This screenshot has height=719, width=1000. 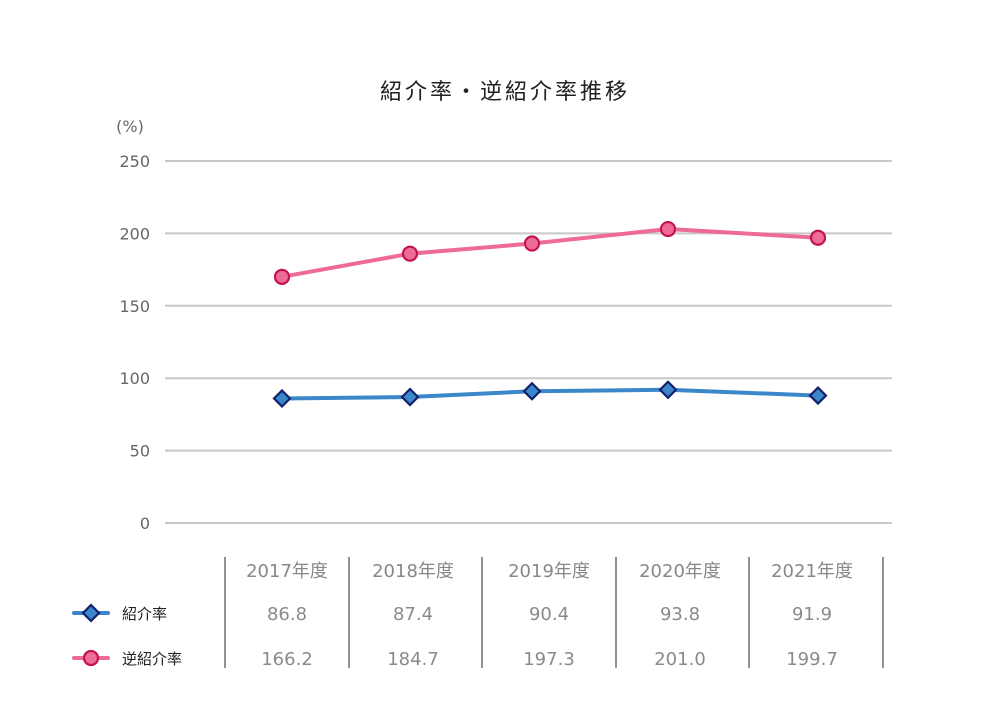 I want to click on series-layer, so click(x=550, y=314).